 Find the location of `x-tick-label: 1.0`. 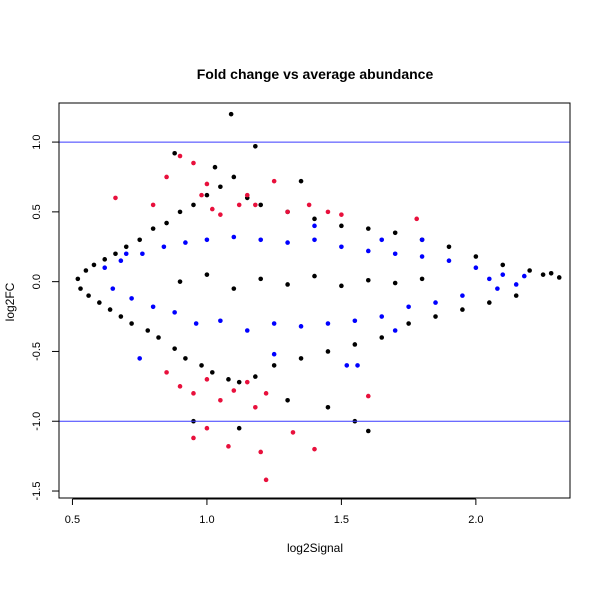

x-tick-label: 1.0 is located at coordinates (206, 520).